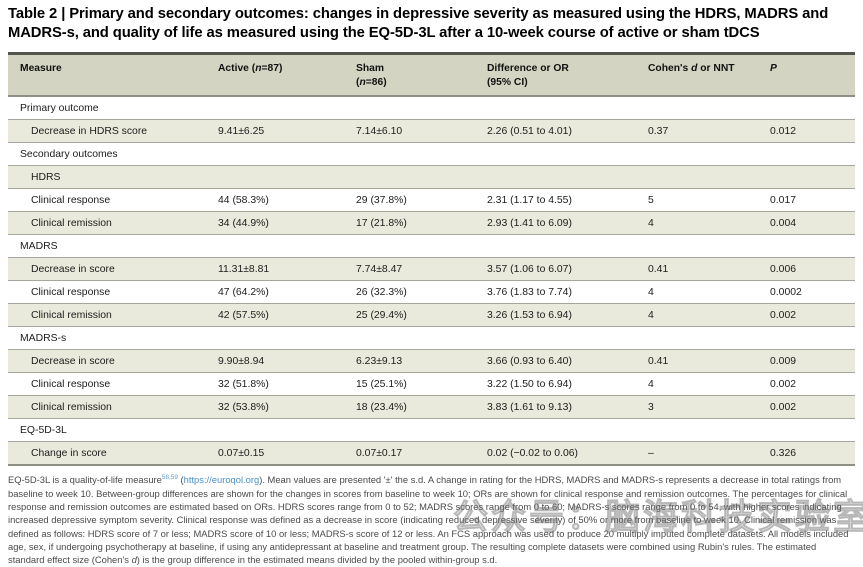  Describe the element at coordinates (243, 384) in the screenshot. I see `cell-active: 32 (51.8%)` at that location.